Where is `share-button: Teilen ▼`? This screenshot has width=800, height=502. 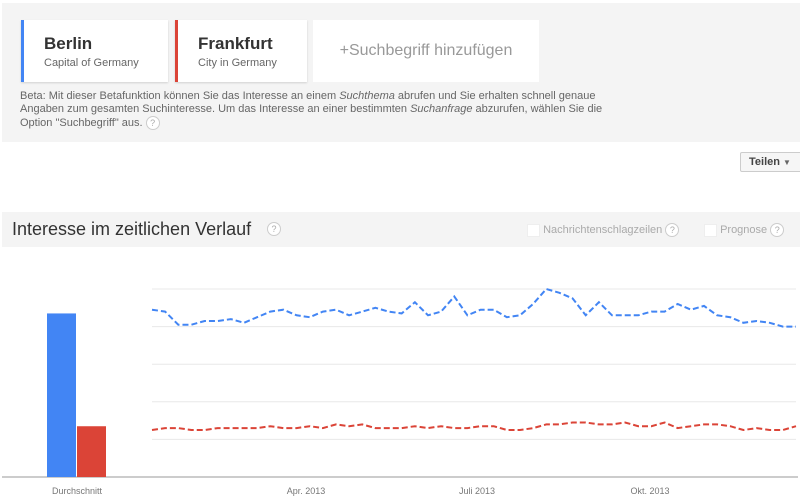
share-button: Teilen ▼ is located at coordinates (770, 162).